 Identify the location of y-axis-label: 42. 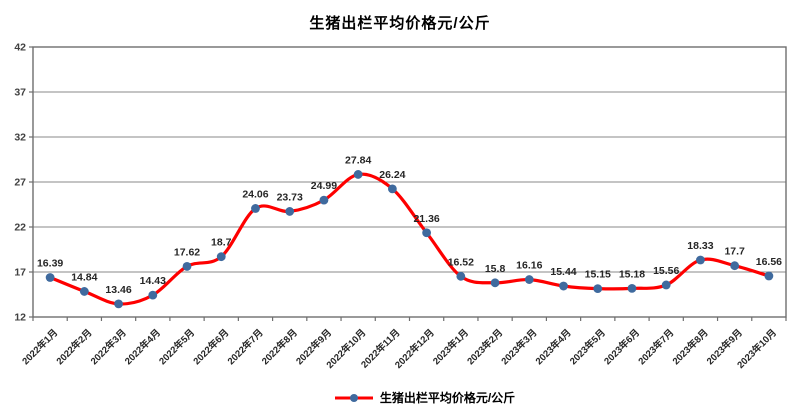
(20, 48).